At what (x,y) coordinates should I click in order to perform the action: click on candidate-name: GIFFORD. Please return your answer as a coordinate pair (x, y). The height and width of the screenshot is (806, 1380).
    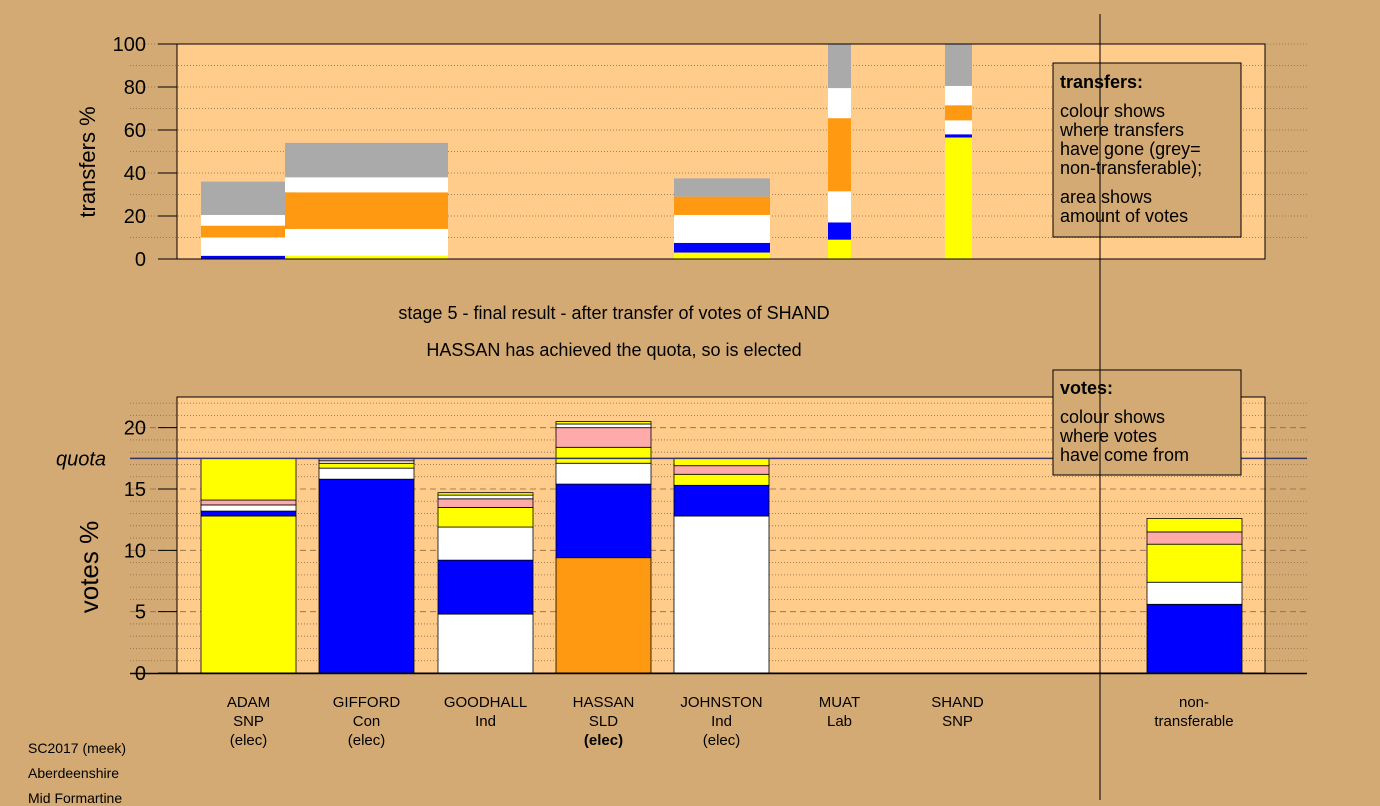
    Looking at the image, I should click on (367, 702).